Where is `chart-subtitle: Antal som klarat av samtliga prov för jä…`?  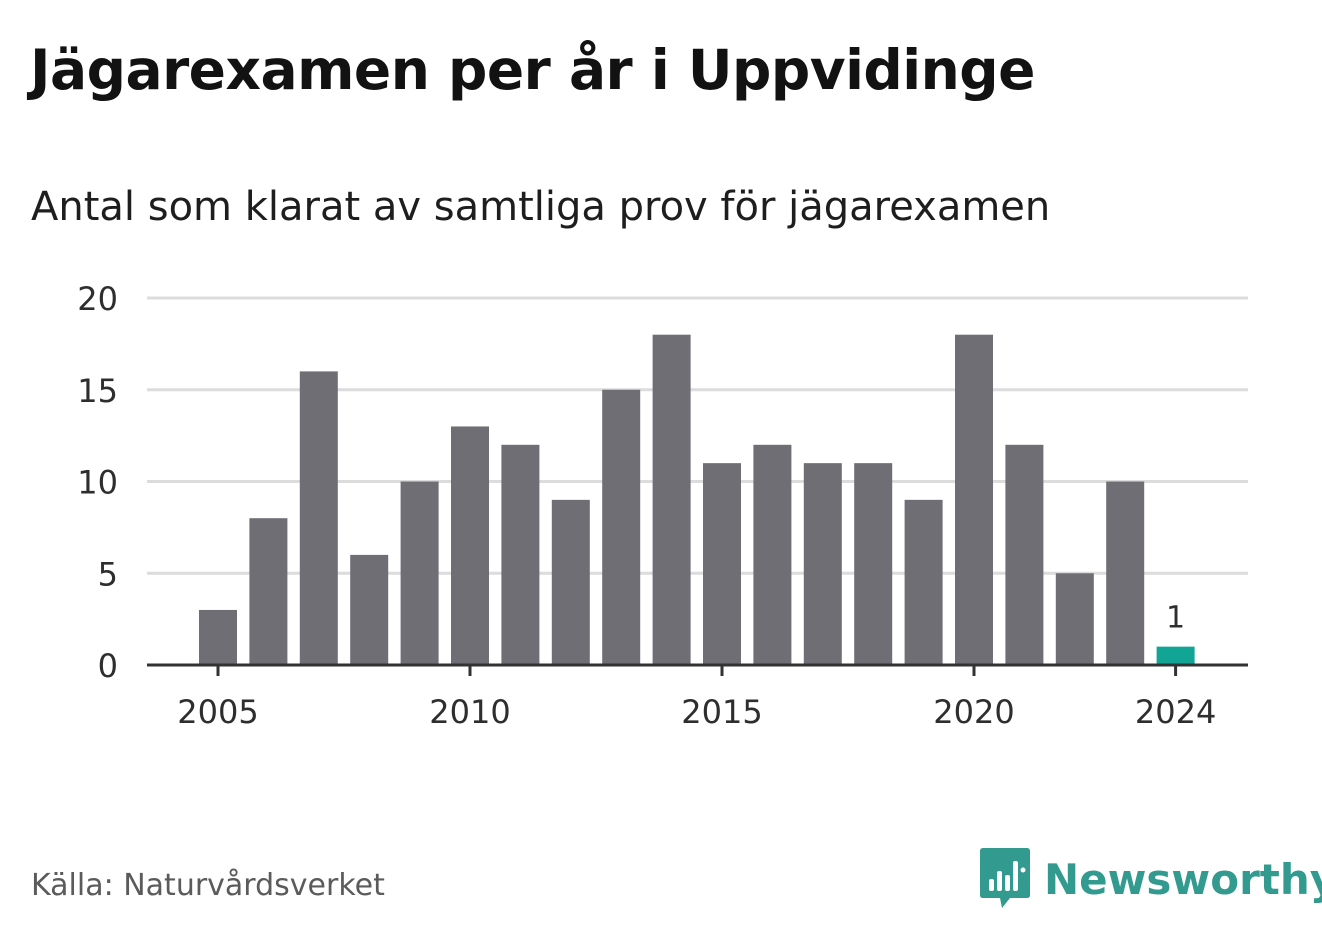
chart-subtitle: Antal som klarat av samtliga prov för jä… is located at coordinates (541, 207).